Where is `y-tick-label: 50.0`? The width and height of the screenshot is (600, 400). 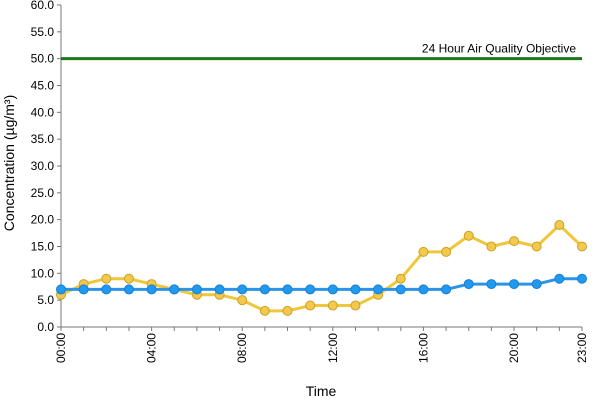 y-tick-label: 50.0 is located at coordinates (43, 59).